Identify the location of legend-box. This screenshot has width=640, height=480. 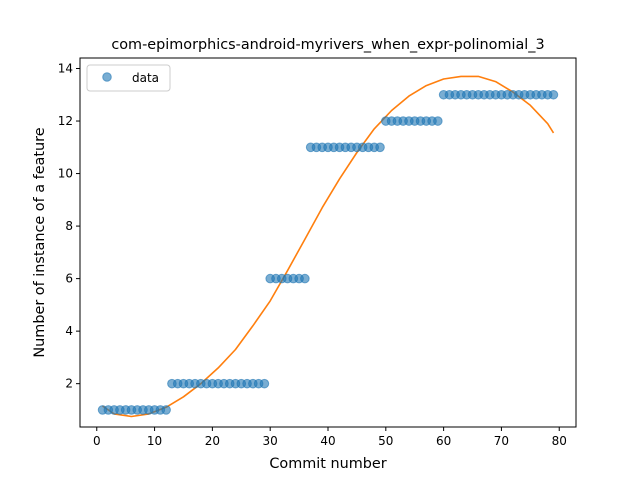
(128, 78).